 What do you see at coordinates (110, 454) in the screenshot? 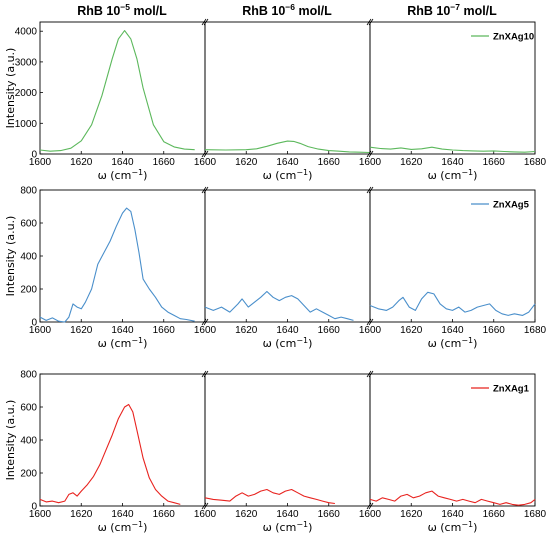
I see `series-line-ZnXAg1-c1` at bounding box center [110, 454].